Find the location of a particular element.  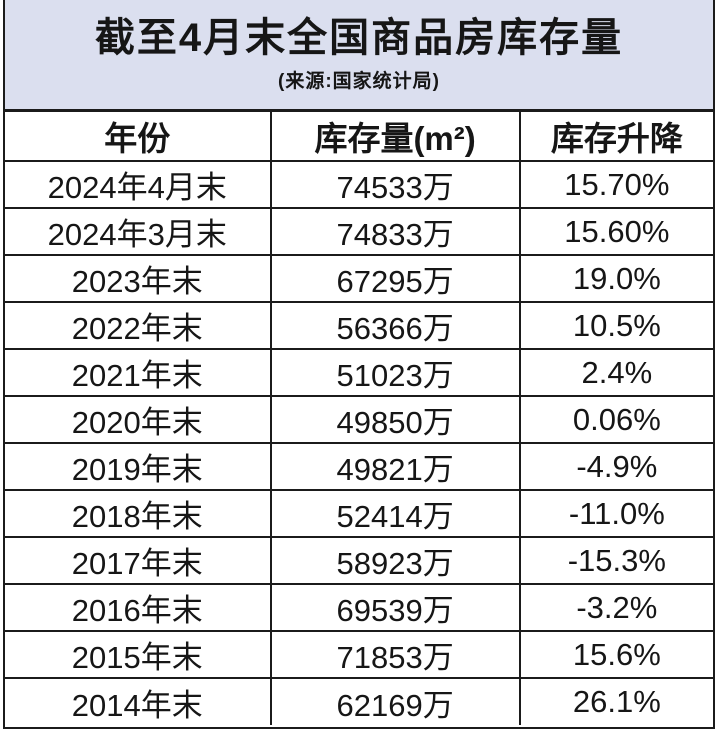

change-cell: 26.1% is located at coordinates (615, 701).